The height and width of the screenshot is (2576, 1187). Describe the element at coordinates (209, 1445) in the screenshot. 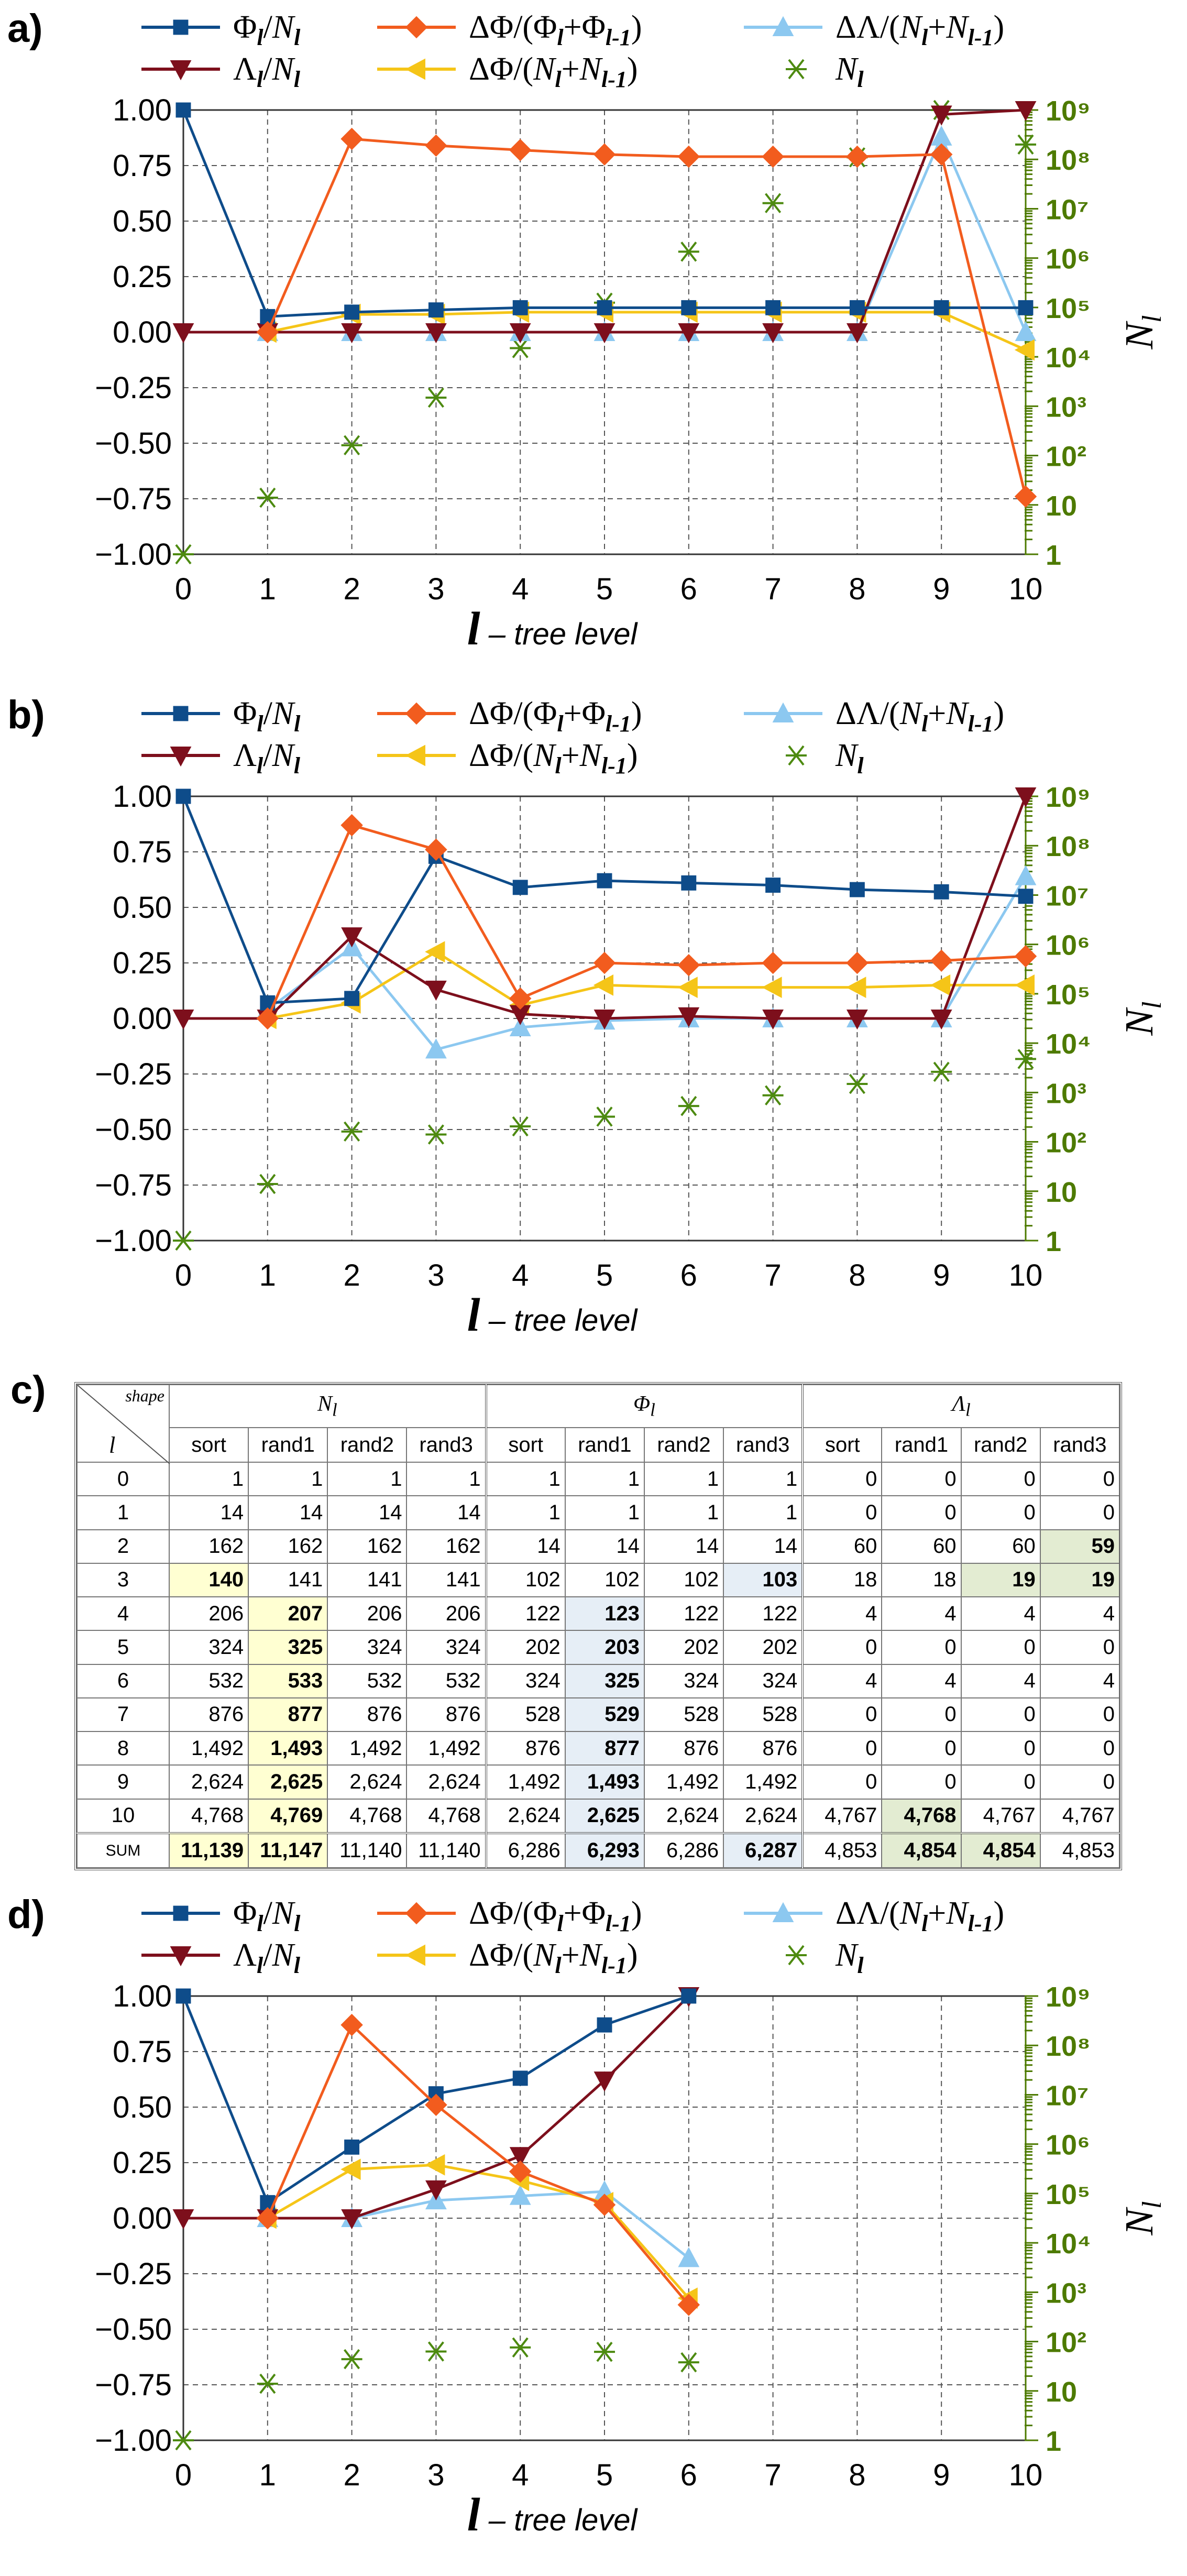

I see `column-header-sort: sort` at that location.